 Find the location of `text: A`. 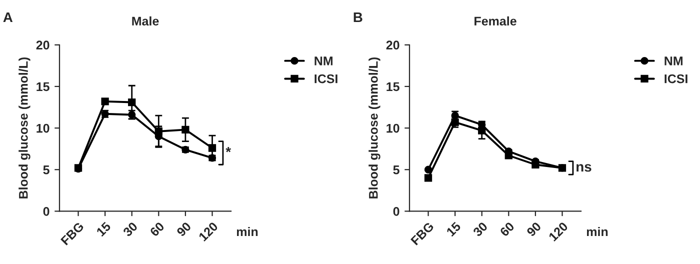

text: A is located at coordinates (8, 17).